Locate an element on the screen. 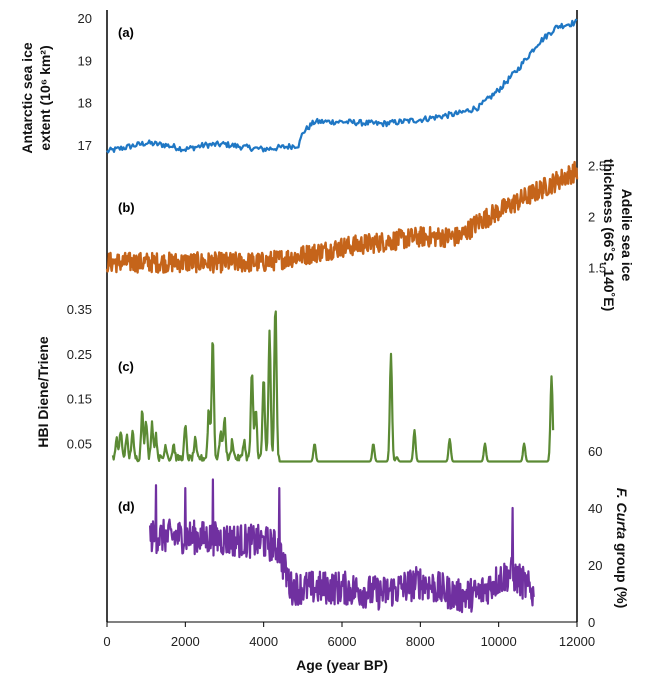  y-tick-label: 0.15 is located at coordinates (79, 399).